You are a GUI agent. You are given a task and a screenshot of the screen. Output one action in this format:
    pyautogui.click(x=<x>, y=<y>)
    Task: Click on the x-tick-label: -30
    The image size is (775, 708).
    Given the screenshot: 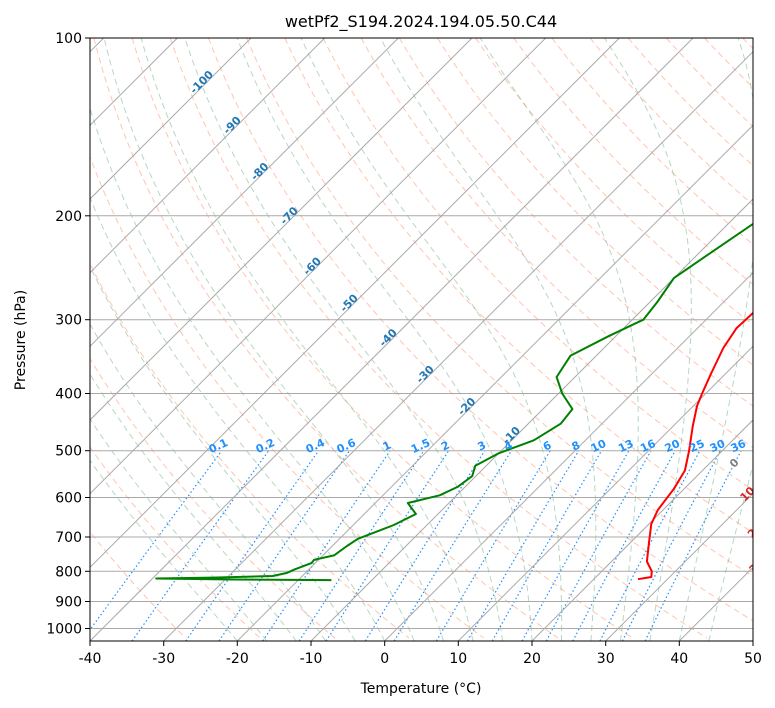 What is the action you would take?
    pyautogui.click(x=163, y=659)
    